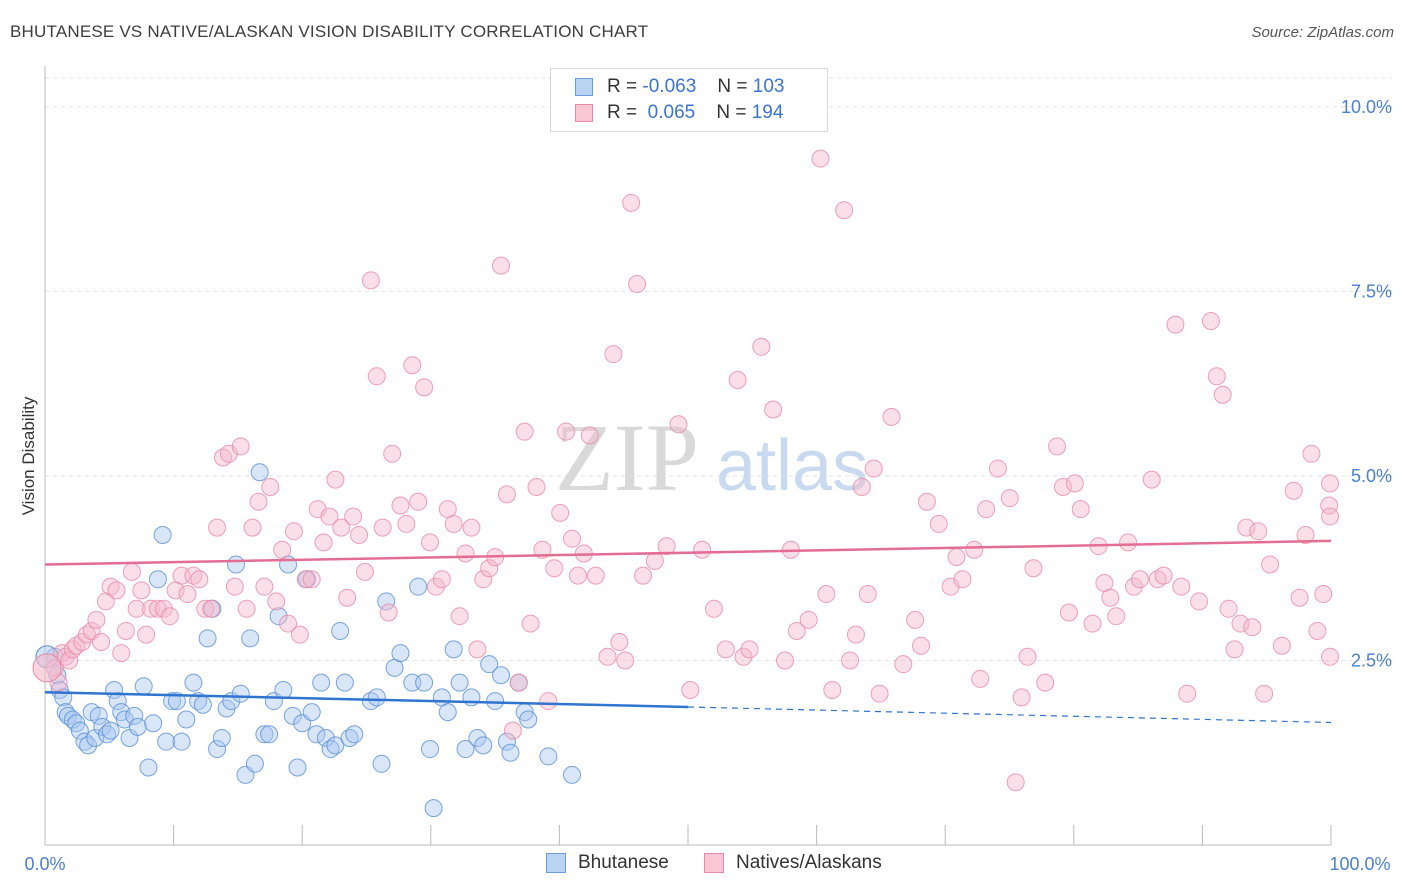 The image size is (1406, 892). What do you see at coordinates (731, 112) in the screenshot?
I see `legend-n-label: N =` at bounding box center [731, 112].